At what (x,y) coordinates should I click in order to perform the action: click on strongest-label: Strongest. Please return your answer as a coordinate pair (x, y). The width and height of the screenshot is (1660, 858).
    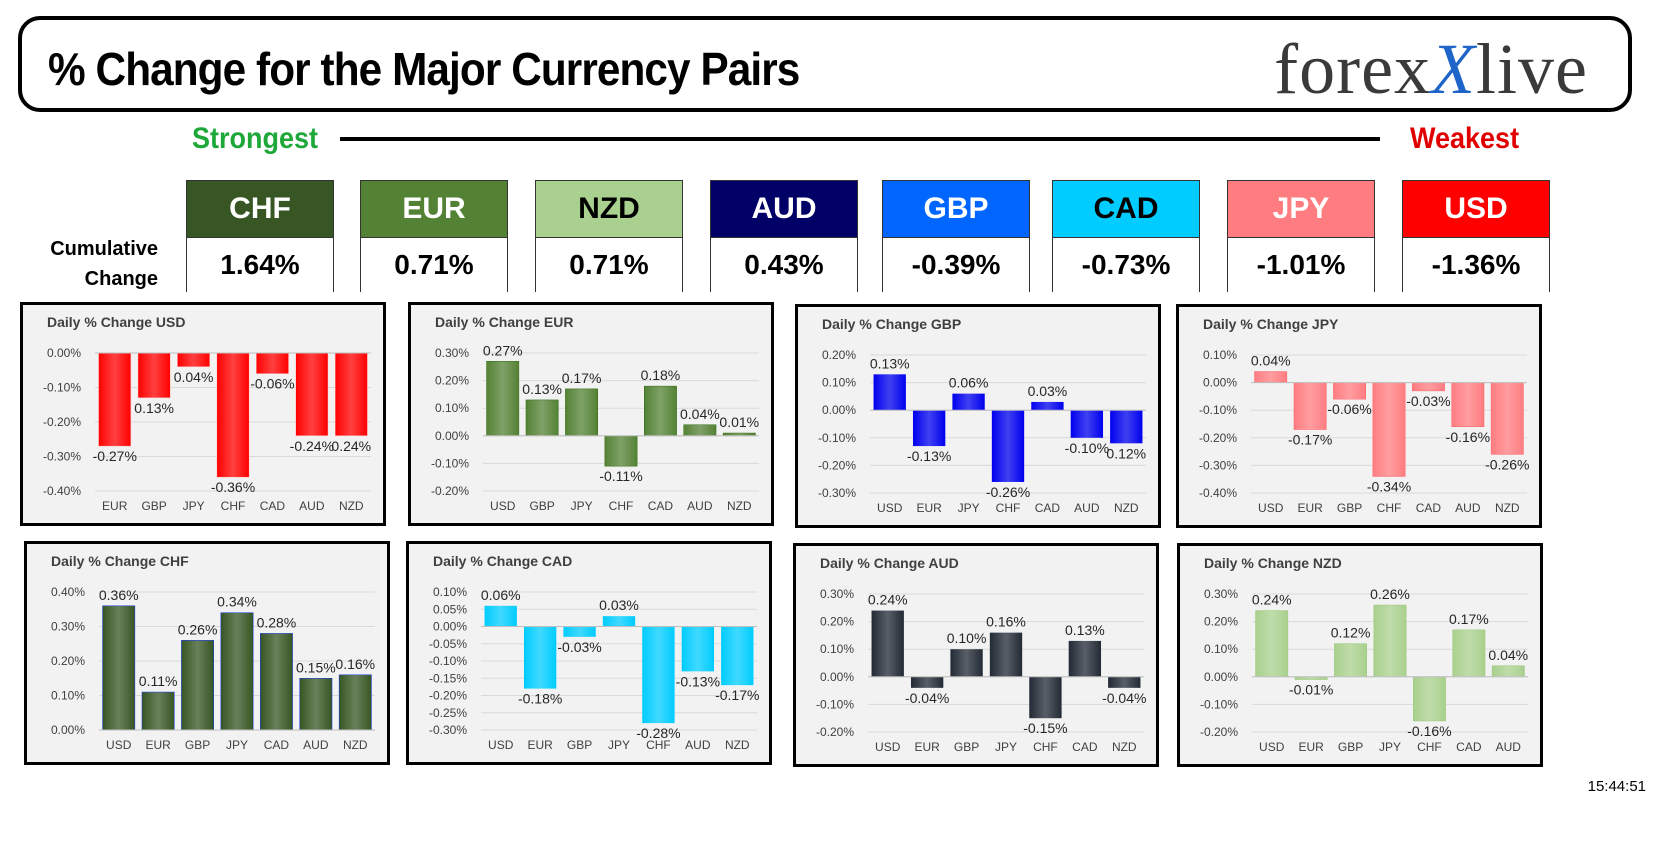
    Looking at the image, I should click on (255, 138).